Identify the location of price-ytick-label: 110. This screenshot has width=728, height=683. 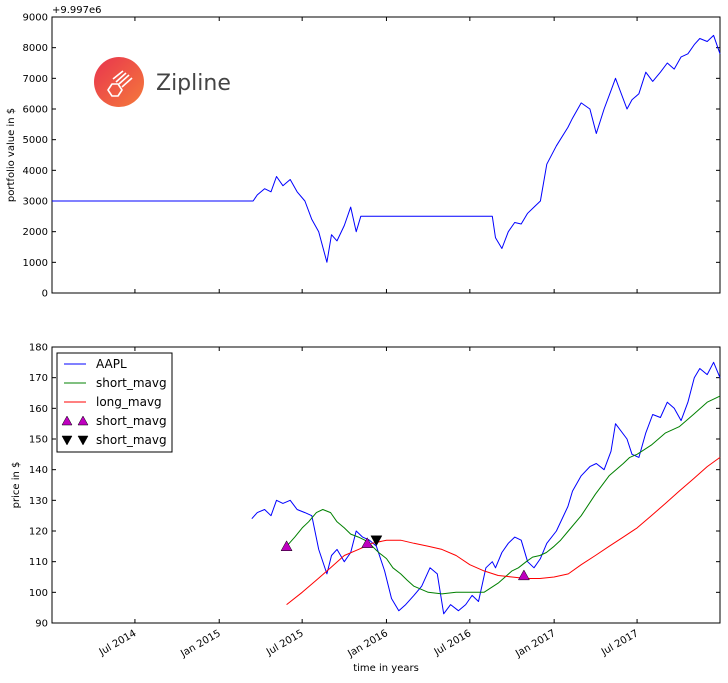
(38, 562).